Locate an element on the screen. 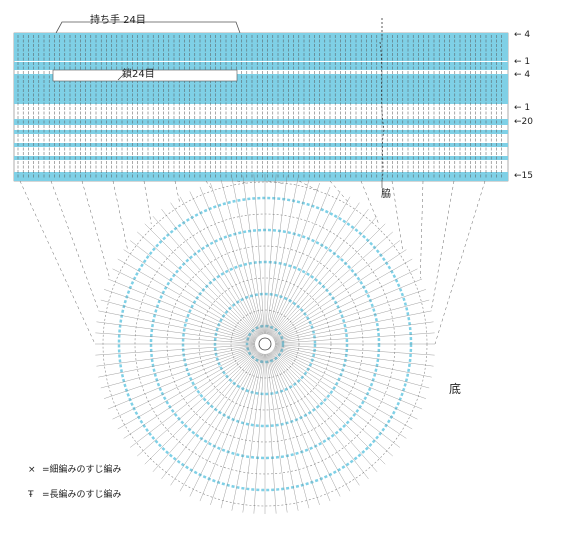 The height and width of the screenshot is (541, 561). legend-item-single-crochet: × =細編みのすじ編み is located at coordinates (75, 468).